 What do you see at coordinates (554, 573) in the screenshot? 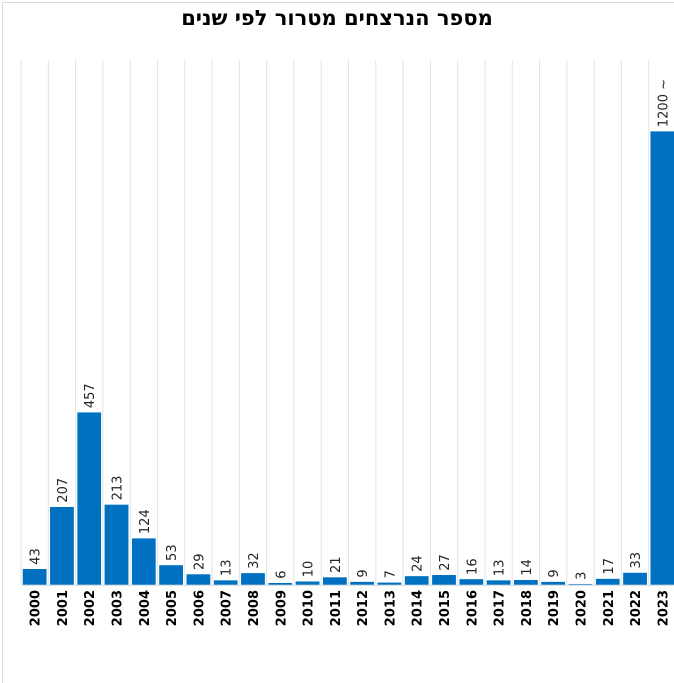
I see `data-label-2019: 9` at bounding box center [554, 573].